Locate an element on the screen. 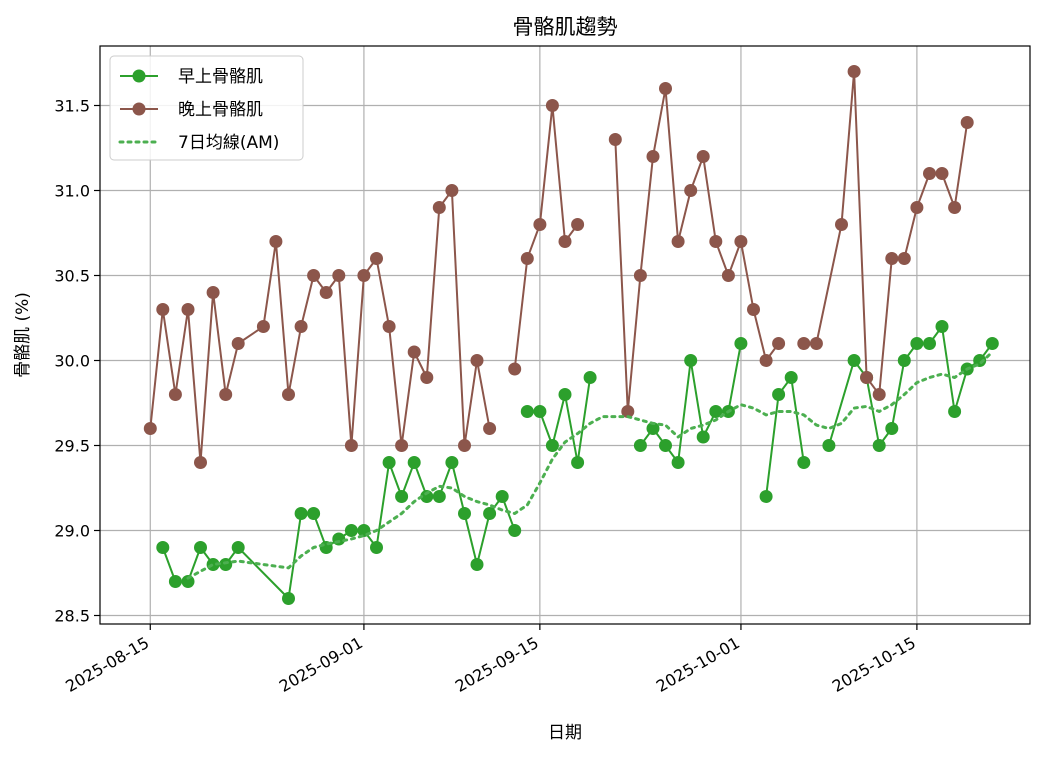 This screenshot has width=1045, height=757. legend-box is located at coordinates (206, 108).